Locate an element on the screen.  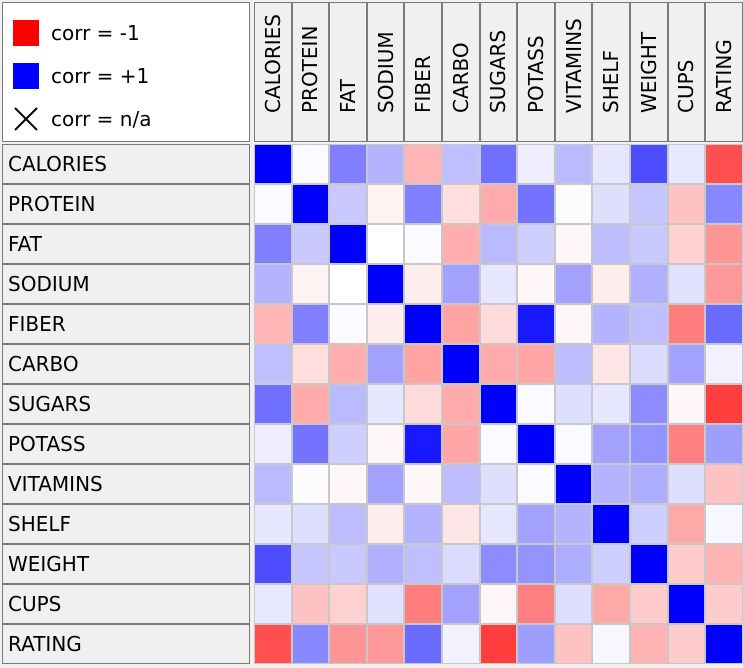
heatmap-cell-shelf-potass is located at coordinates (536, 524).